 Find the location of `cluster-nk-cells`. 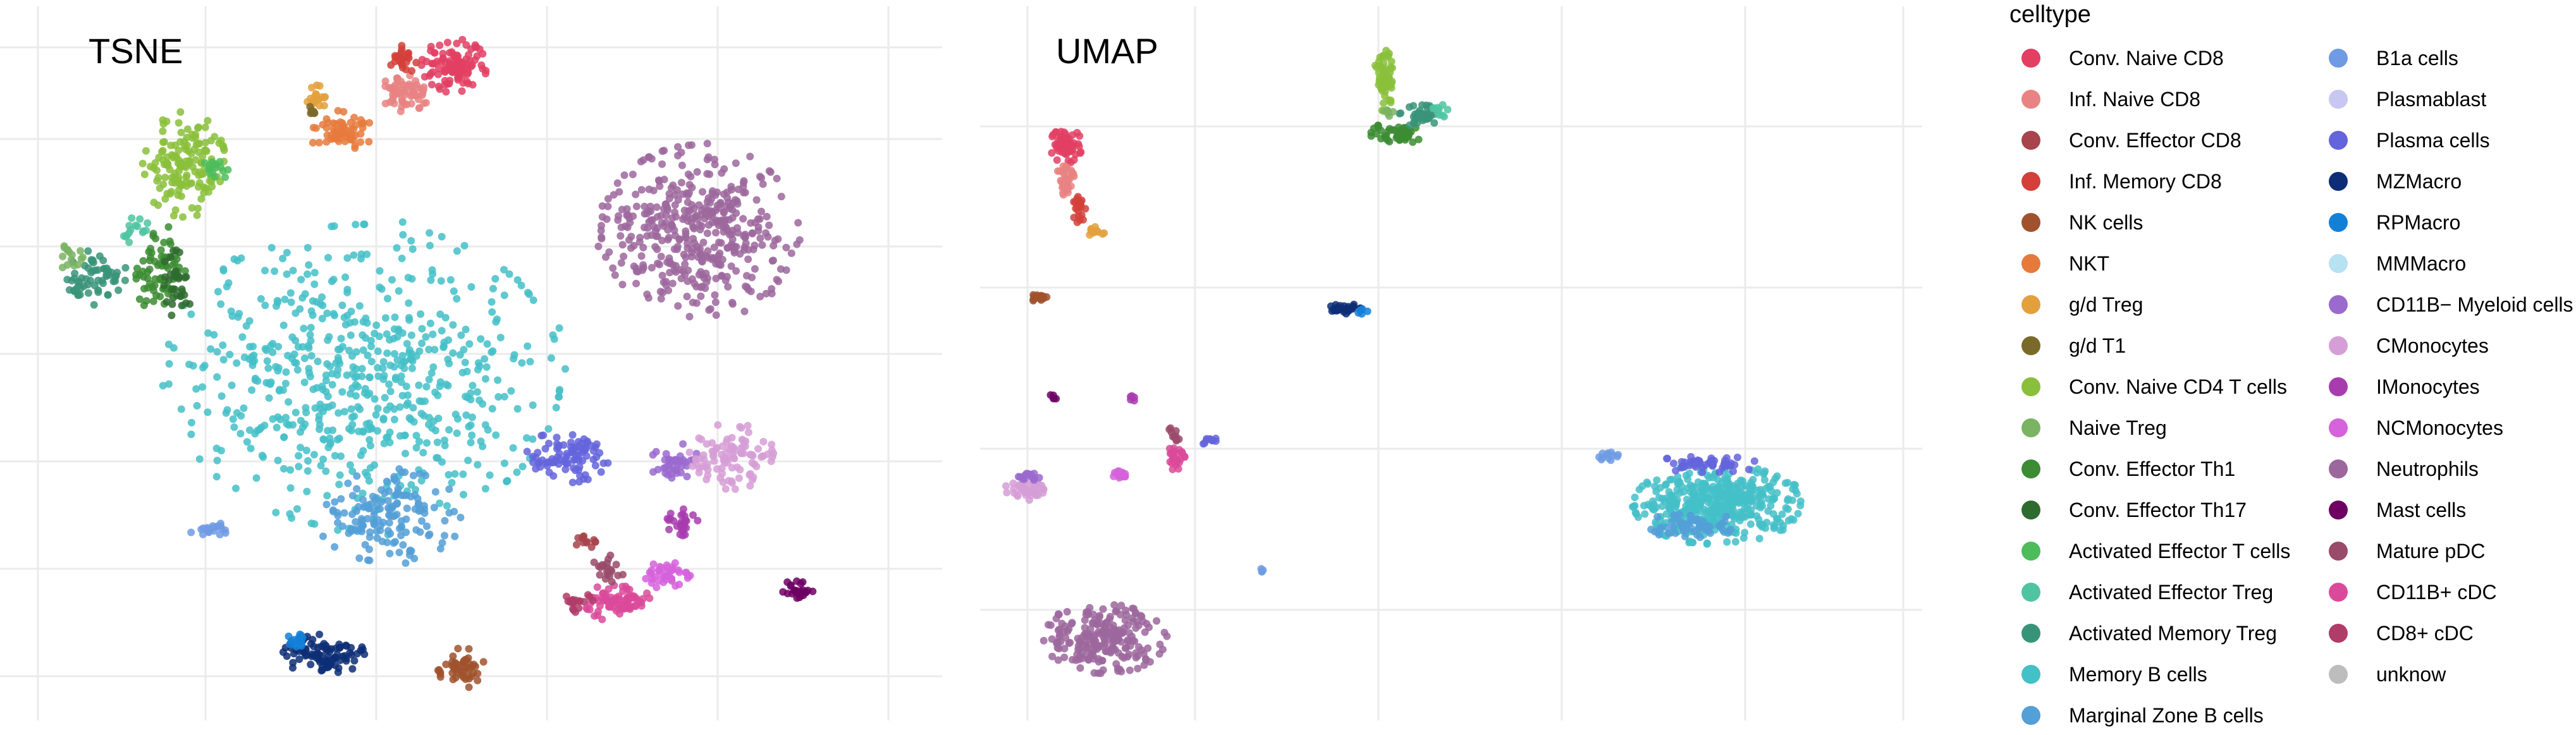

cluster-nk-cells is located at coordinates (1040, 298).